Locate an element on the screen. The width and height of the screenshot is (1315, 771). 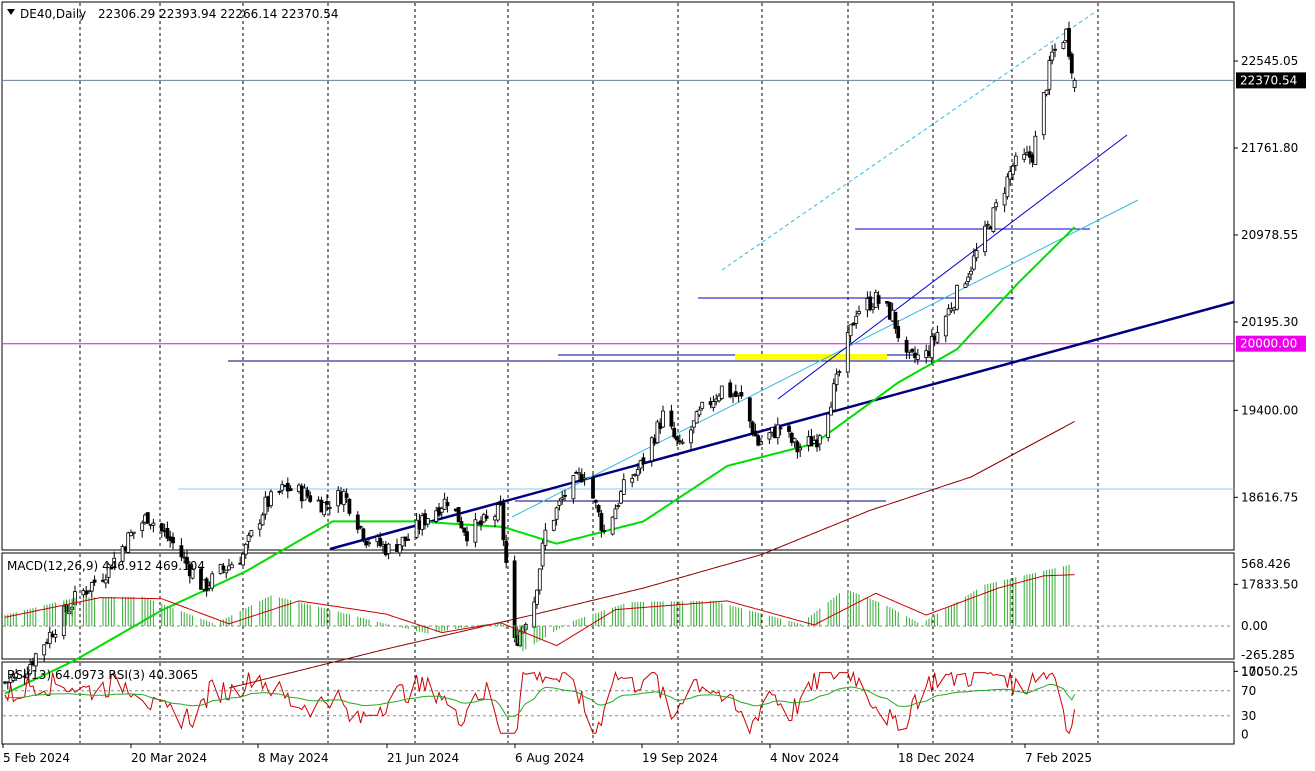
macd-tick-label: 0.00 is located at coordinates (1254, 626).